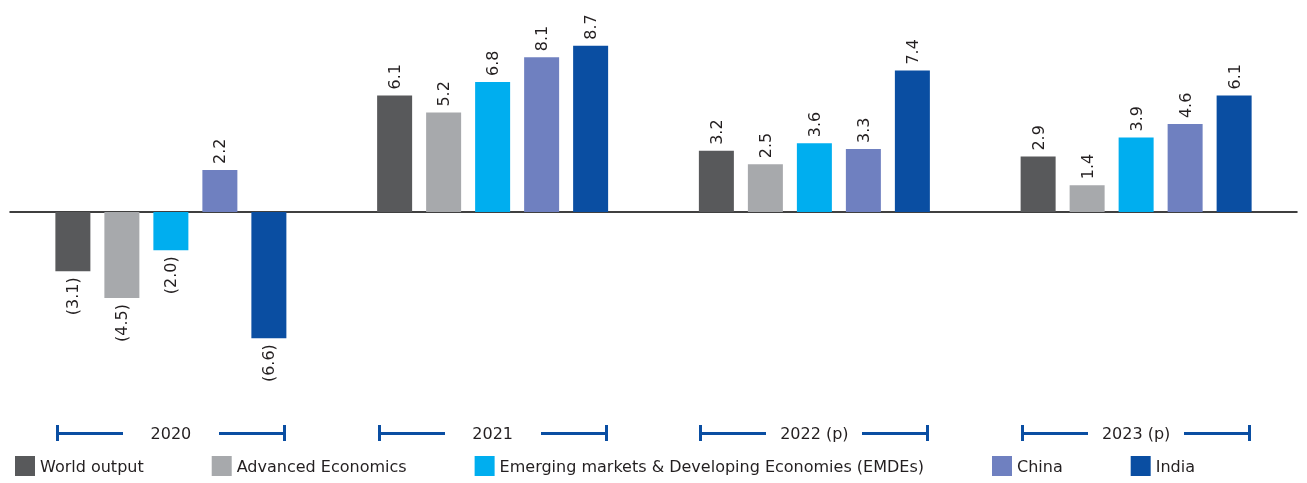 Image resolution: width=1307 pixels, height=483 pixels. What do you see at coordinates (863, 130) in the screenshot?
I see `data-label: 3.3` at bounding box center [863, 130].